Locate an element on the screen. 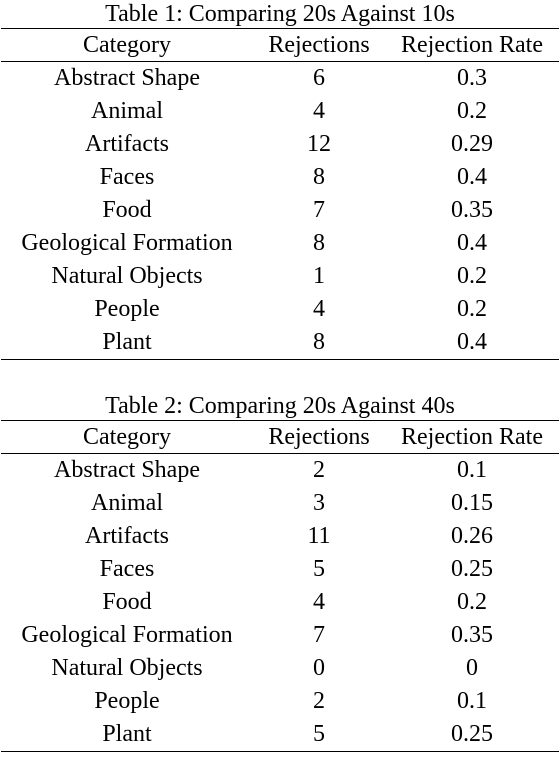 Image resolution: width=560 pixels, height=760 pixels. rejection-rate-cell: 0.29 is located at coordinates (472, 144).